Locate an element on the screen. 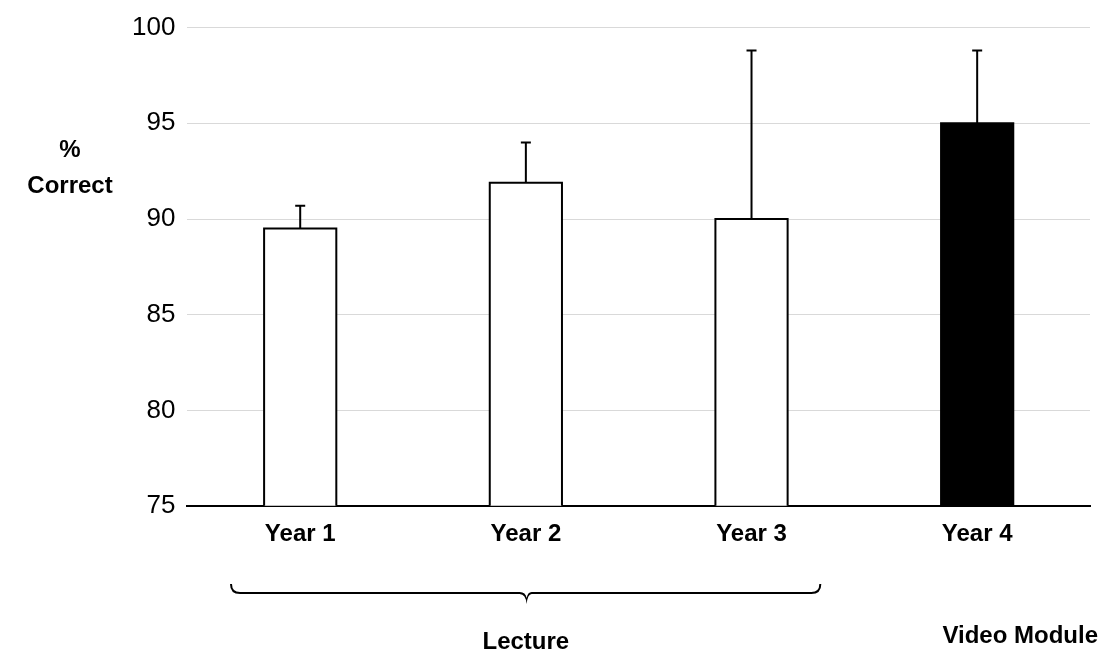  x-tick-label: Year 3 is located at coordinates (751, 533).